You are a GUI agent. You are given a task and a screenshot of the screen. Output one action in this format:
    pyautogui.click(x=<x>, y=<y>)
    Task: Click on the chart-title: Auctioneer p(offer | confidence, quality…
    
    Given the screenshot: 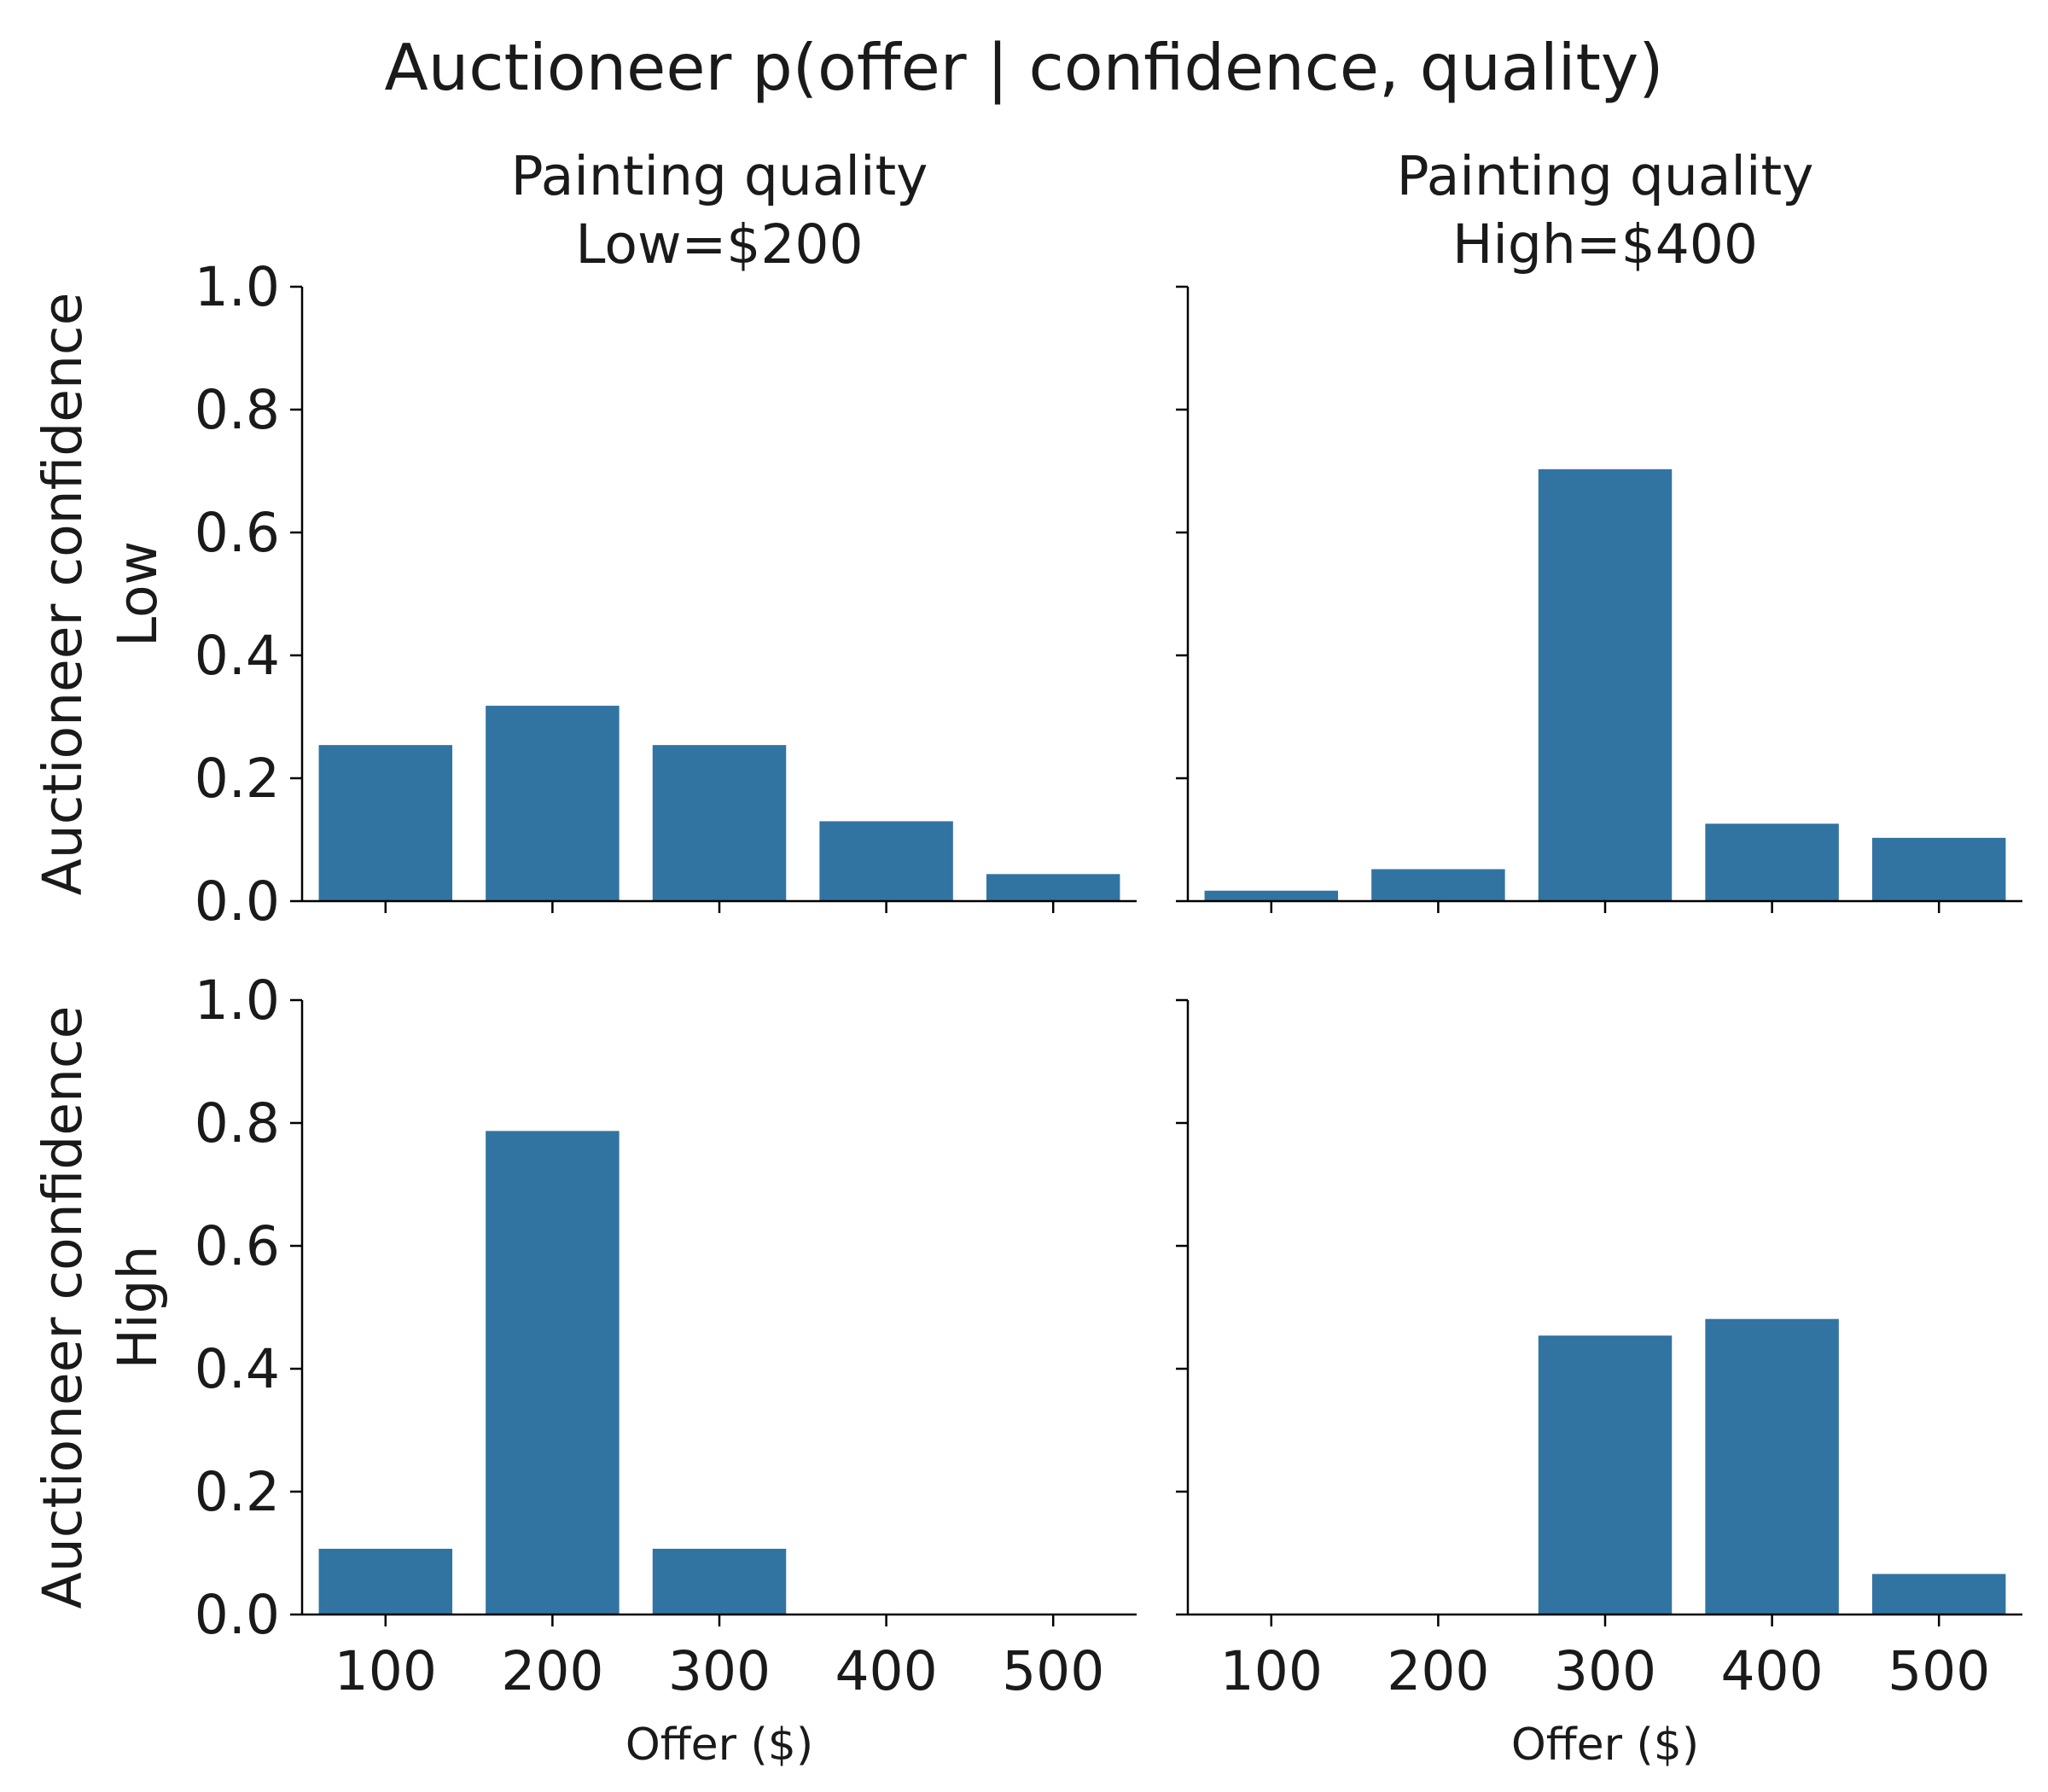 What is the action you would take?
    pyautogui.click(x=1024, y=67)
    